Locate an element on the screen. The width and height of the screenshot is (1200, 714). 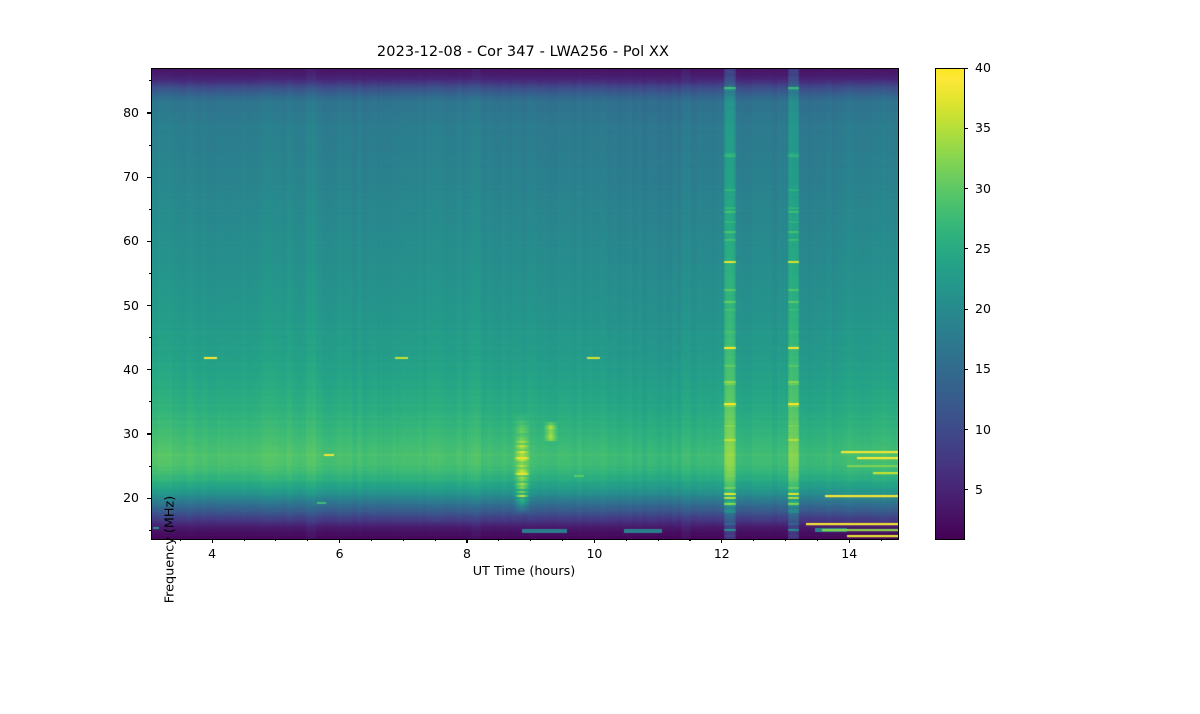
x-tick-label: 8 is located at coordinates (466, 553).